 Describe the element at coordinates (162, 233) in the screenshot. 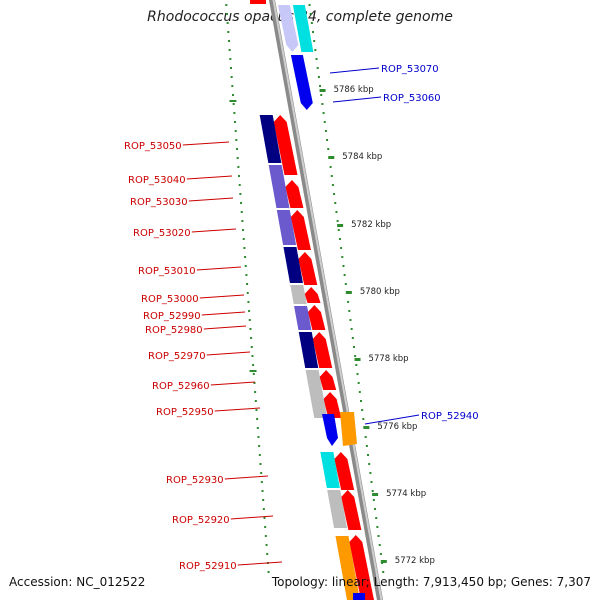

I see `gene-label-left: ROP_53020` at that location.